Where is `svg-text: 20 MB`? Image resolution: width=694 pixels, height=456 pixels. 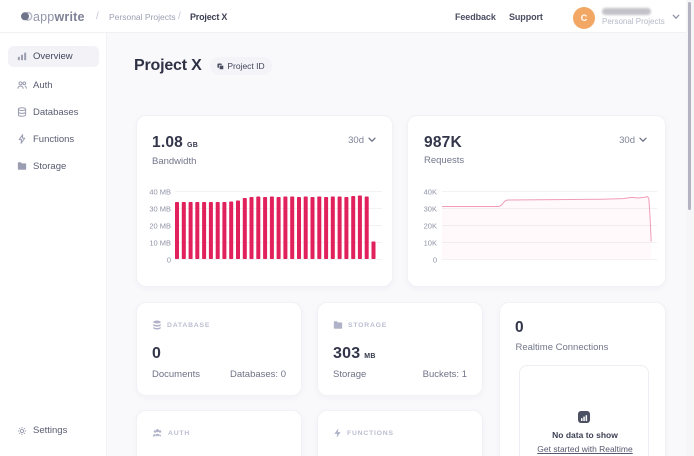
svg-text: 20 MB is located at coordinates (160, 226).